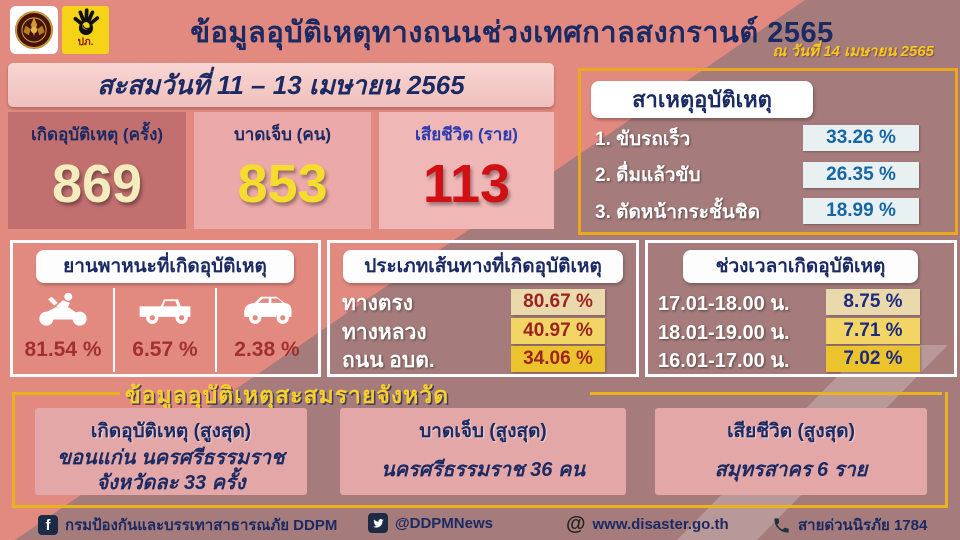 This screenshot has width=960, height=540. I want to click on vehicles-panel: ยานพาหนะที่เกิดอุบัติเหตุ 81.54 % 6.57 %, so click(165, 308).